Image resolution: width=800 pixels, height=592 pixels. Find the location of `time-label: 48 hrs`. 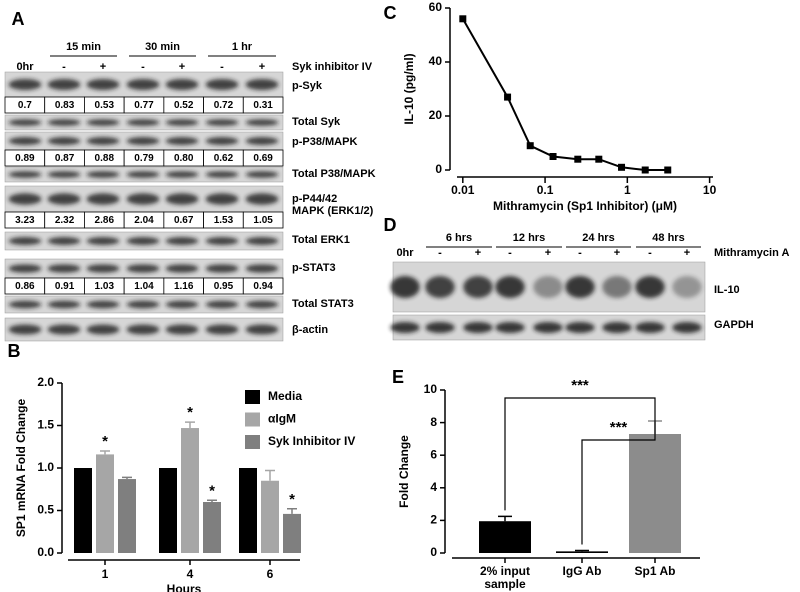

time-label: 48 hrs is located at coordinates (668, 238).